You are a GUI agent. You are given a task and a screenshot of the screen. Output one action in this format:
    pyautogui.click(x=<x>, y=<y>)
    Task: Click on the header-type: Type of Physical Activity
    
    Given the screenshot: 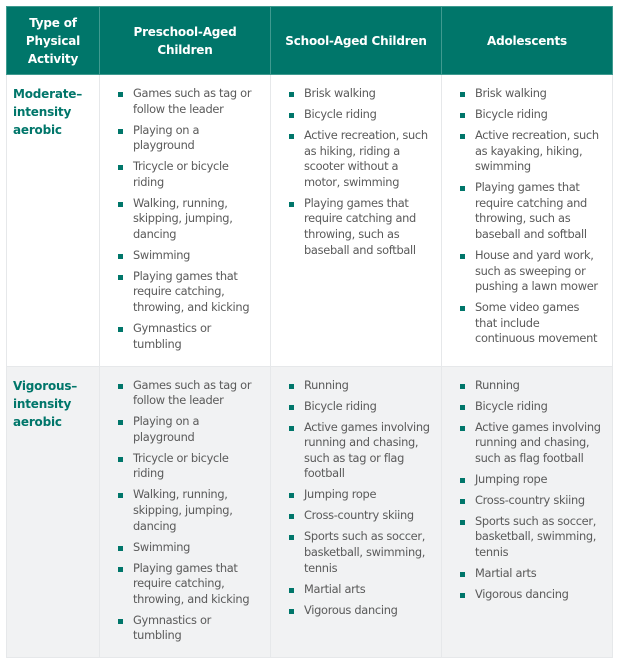 What is the action you would take?
    pyautogui.click(x=53, y=40)
    